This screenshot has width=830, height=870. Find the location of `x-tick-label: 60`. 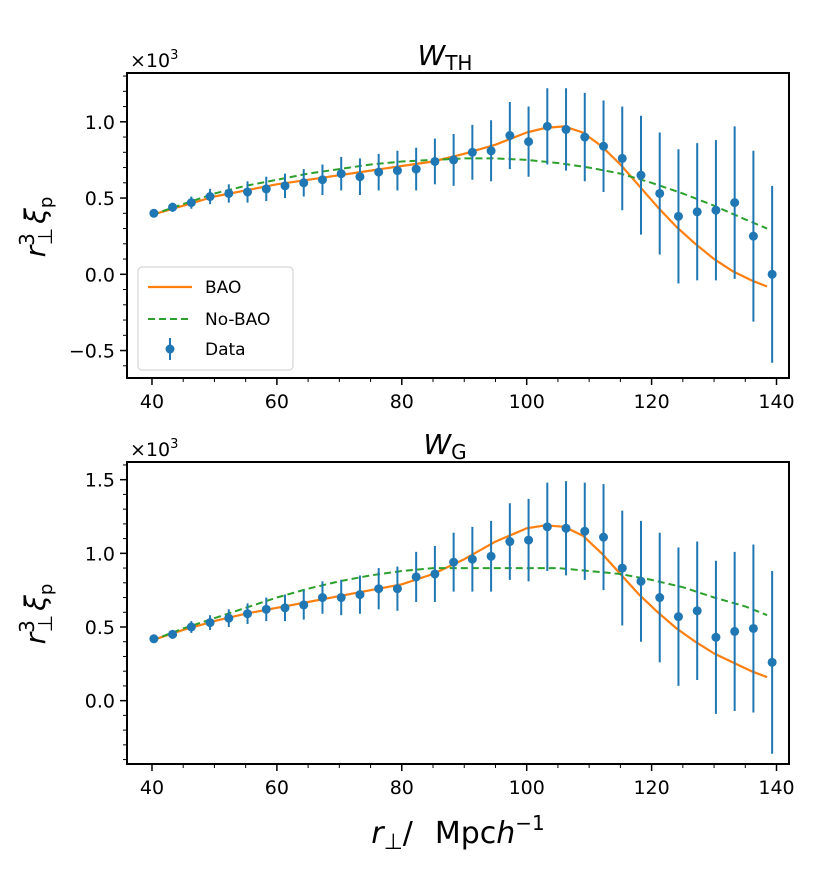

x-tick-label: 60 is located at coordinates (277, 402).